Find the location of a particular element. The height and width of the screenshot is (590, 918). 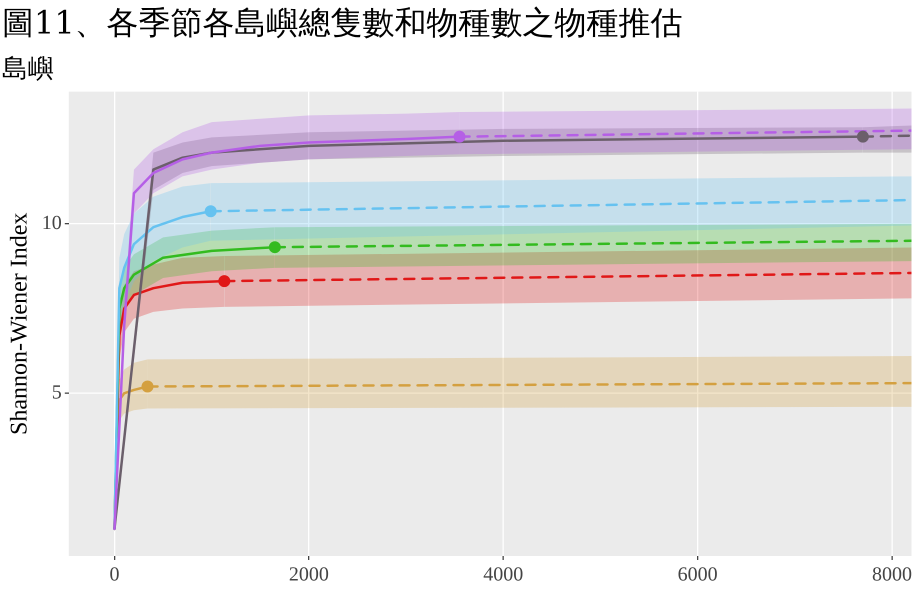

x-tick-label: 2000 is located at coordinates (308, 574).